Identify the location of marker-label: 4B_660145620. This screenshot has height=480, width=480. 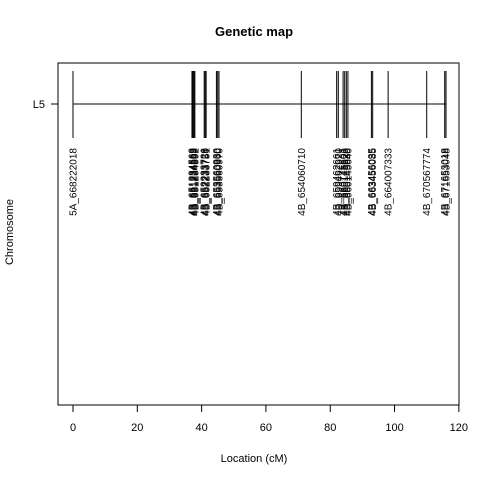
(345, 182).